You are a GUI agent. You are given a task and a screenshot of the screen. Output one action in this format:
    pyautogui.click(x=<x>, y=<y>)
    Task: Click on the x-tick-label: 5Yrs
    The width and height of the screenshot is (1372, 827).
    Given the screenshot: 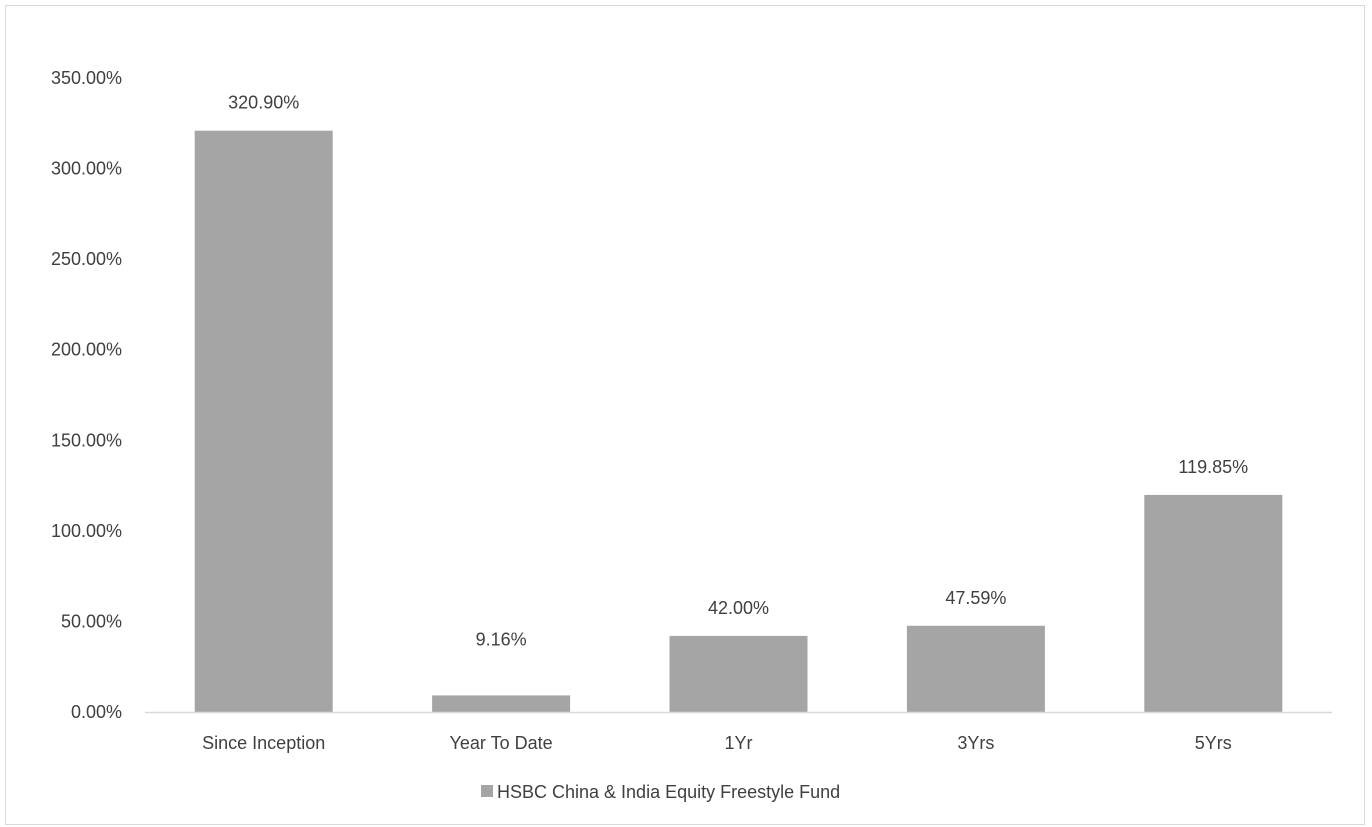 What is the action you would take?
    pyautogui.click(x=1213, y=743)
    